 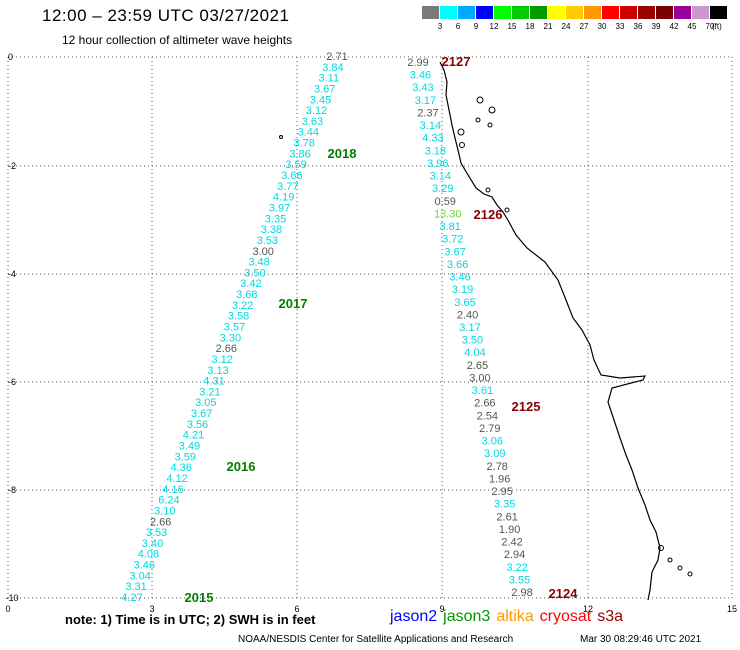 What do you see at coordinates (262, 252) in the screenshot?
I see `wave-height-value: 3.00` at bounding box center [262, 252].